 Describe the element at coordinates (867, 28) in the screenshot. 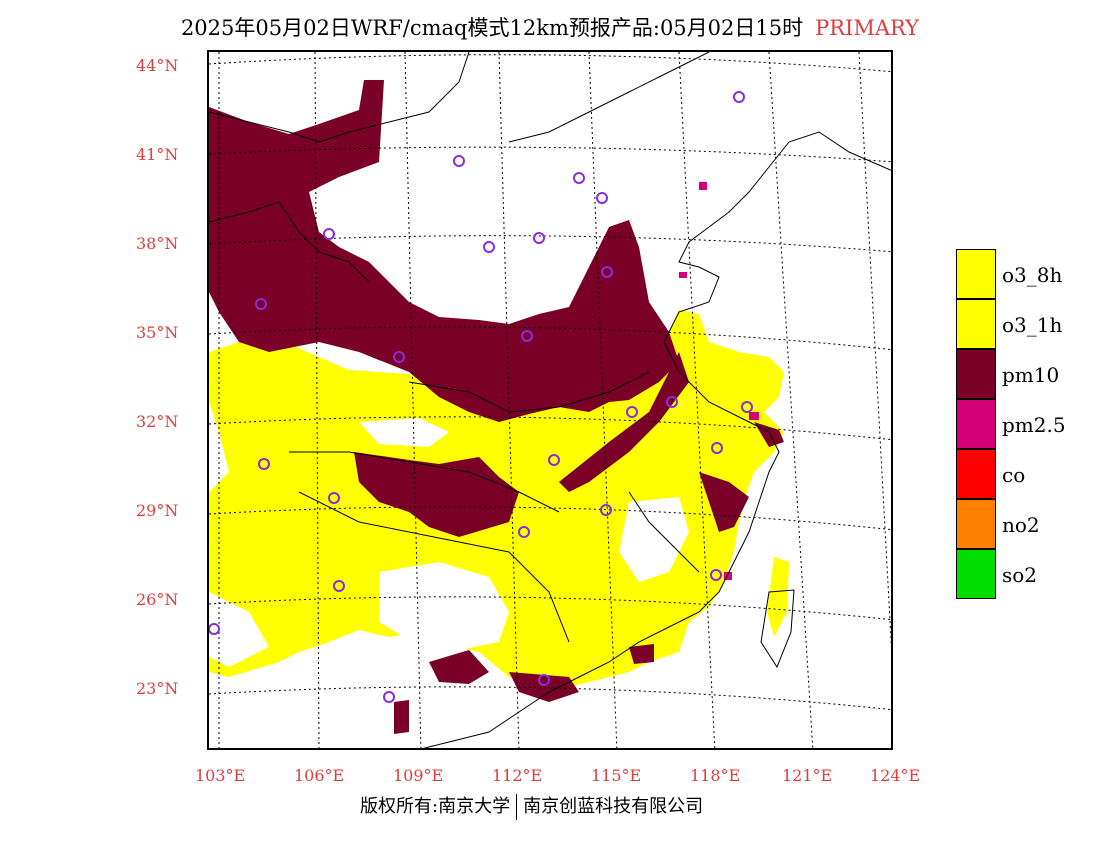

I see `primary-tag: PRIMARY` at that location.